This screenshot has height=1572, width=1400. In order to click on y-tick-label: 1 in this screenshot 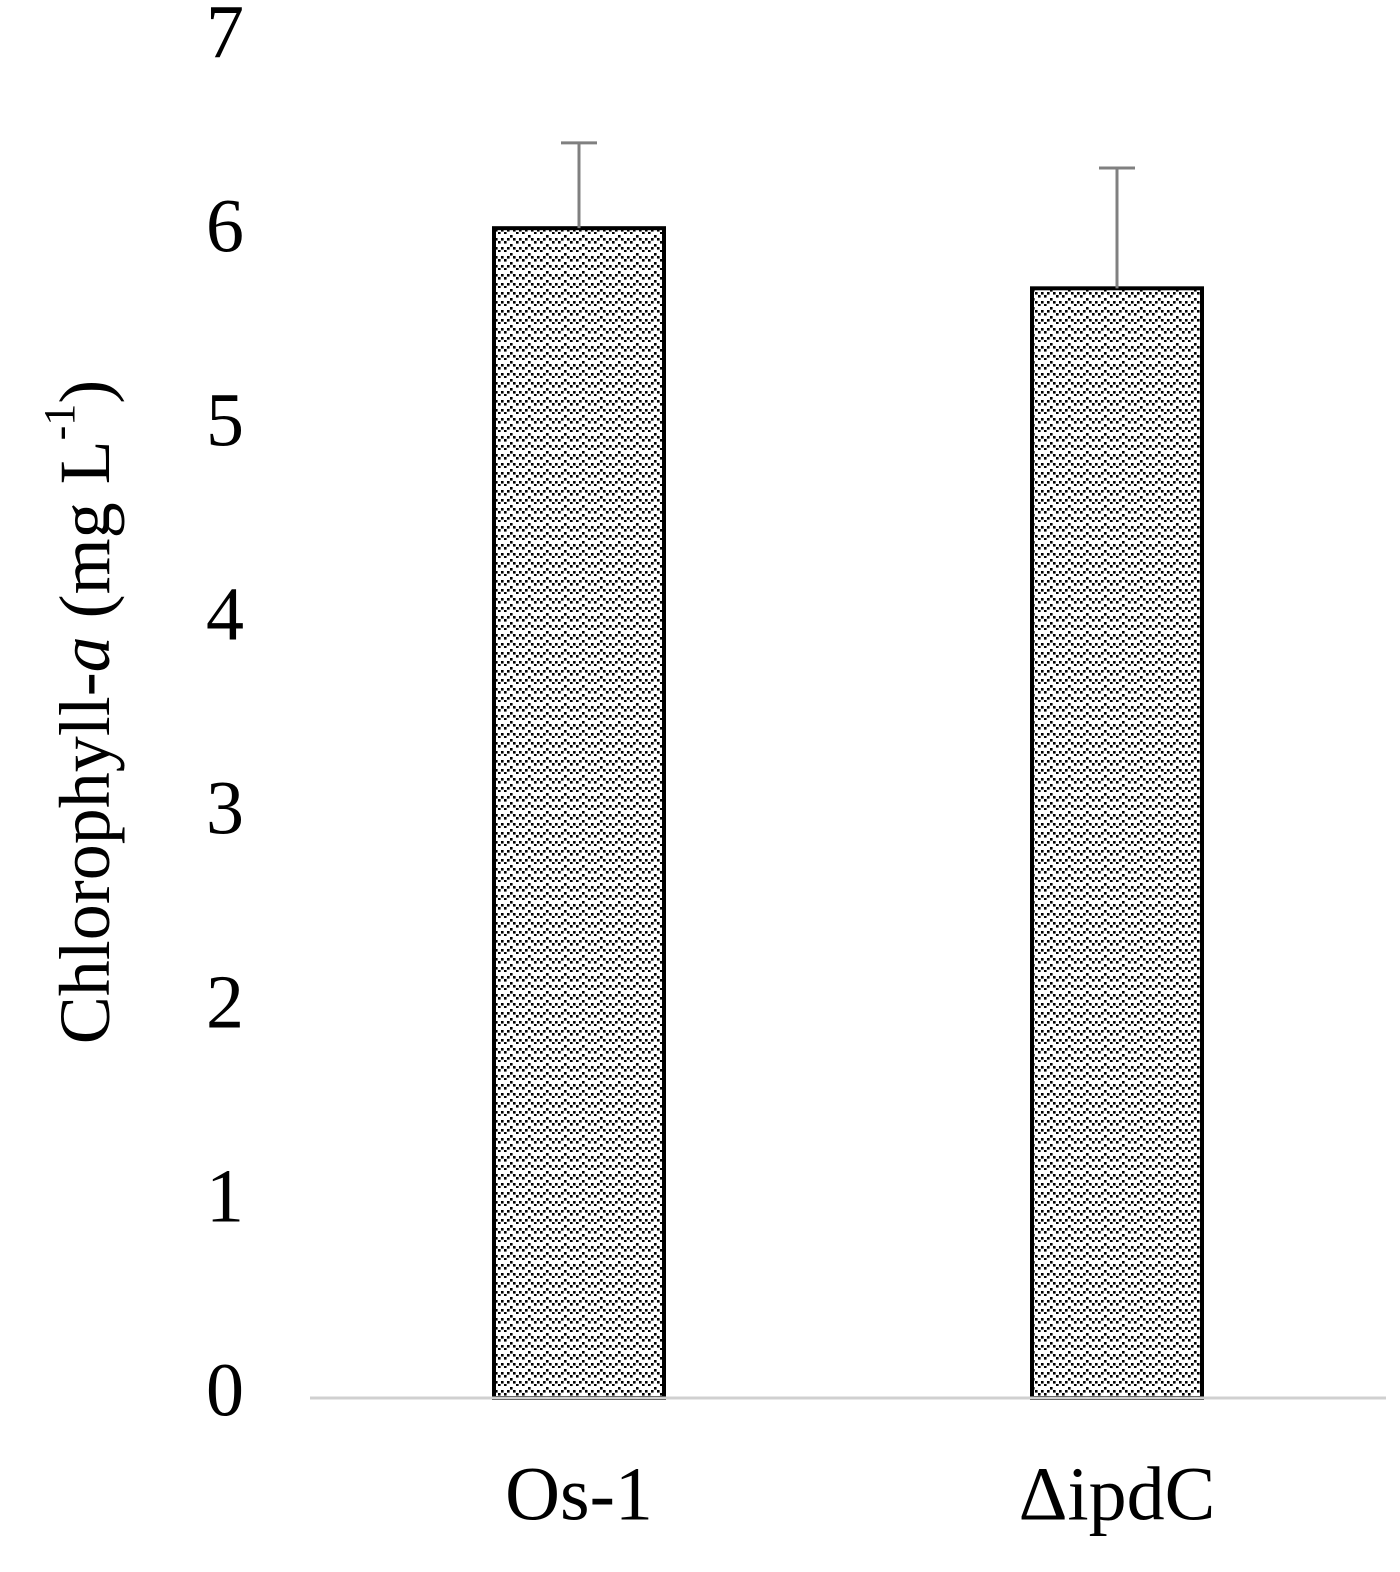, I will do `click(225, 1196)`.